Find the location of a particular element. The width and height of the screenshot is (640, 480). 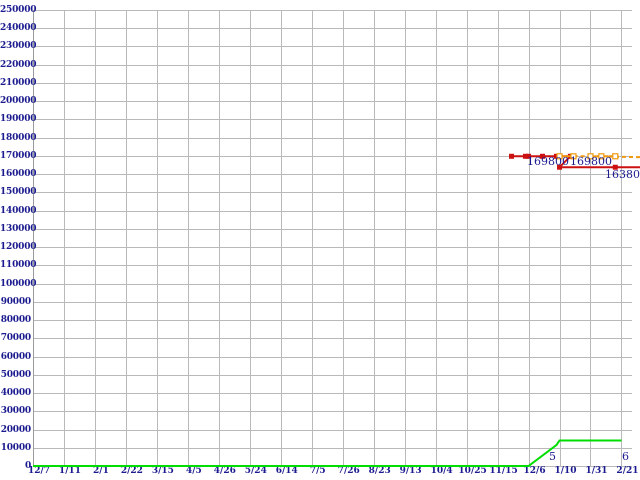

x-axis-tick-label: 5/24 is located at coordinates (255, 471).